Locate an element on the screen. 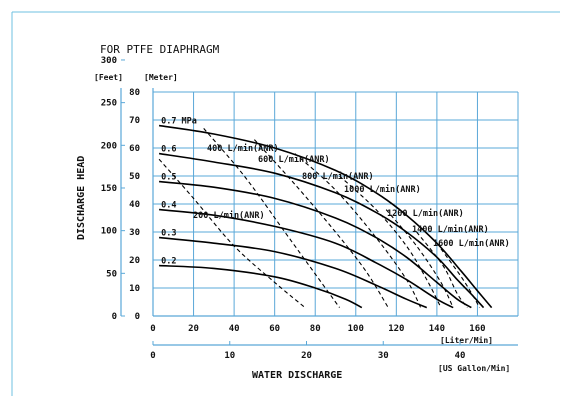 This screenshot has height=396, width=564. y-tick-label-meter: 30 is located at coordinates (134, 233).